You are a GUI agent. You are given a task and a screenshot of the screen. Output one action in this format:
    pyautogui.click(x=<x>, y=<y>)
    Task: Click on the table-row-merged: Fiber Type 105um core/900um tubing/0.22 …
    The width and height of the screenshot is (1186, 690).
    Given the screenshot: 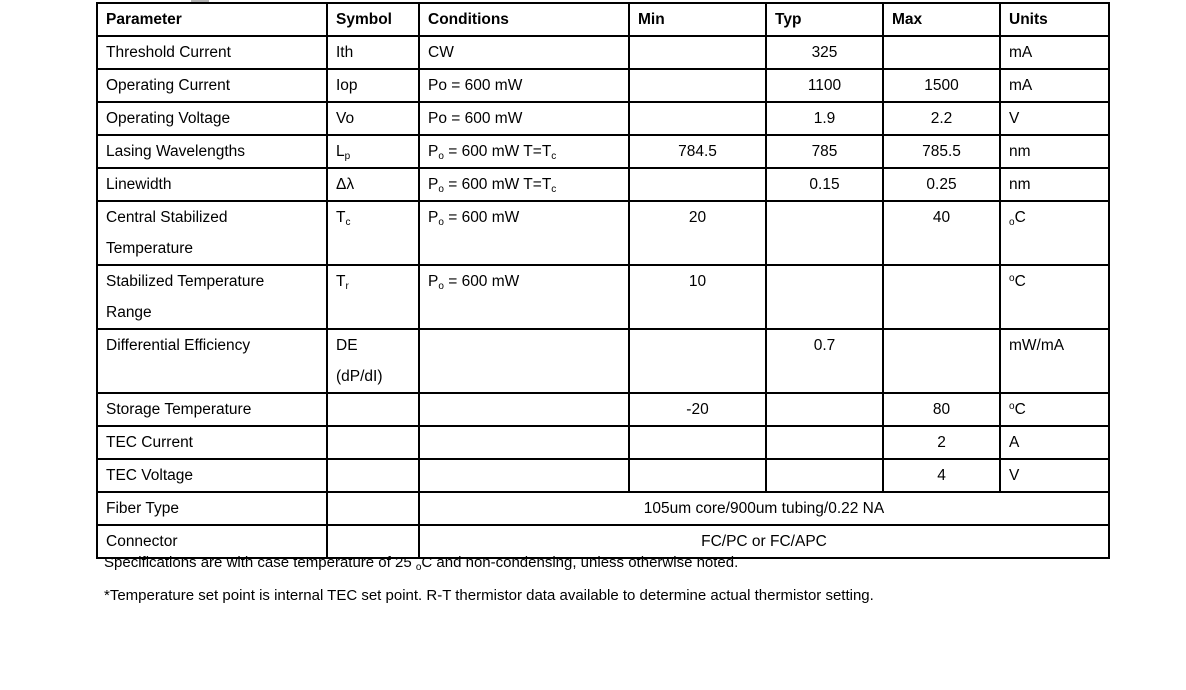 What is the action you would take?
    pyautogui.click(x=603, y=508)
    